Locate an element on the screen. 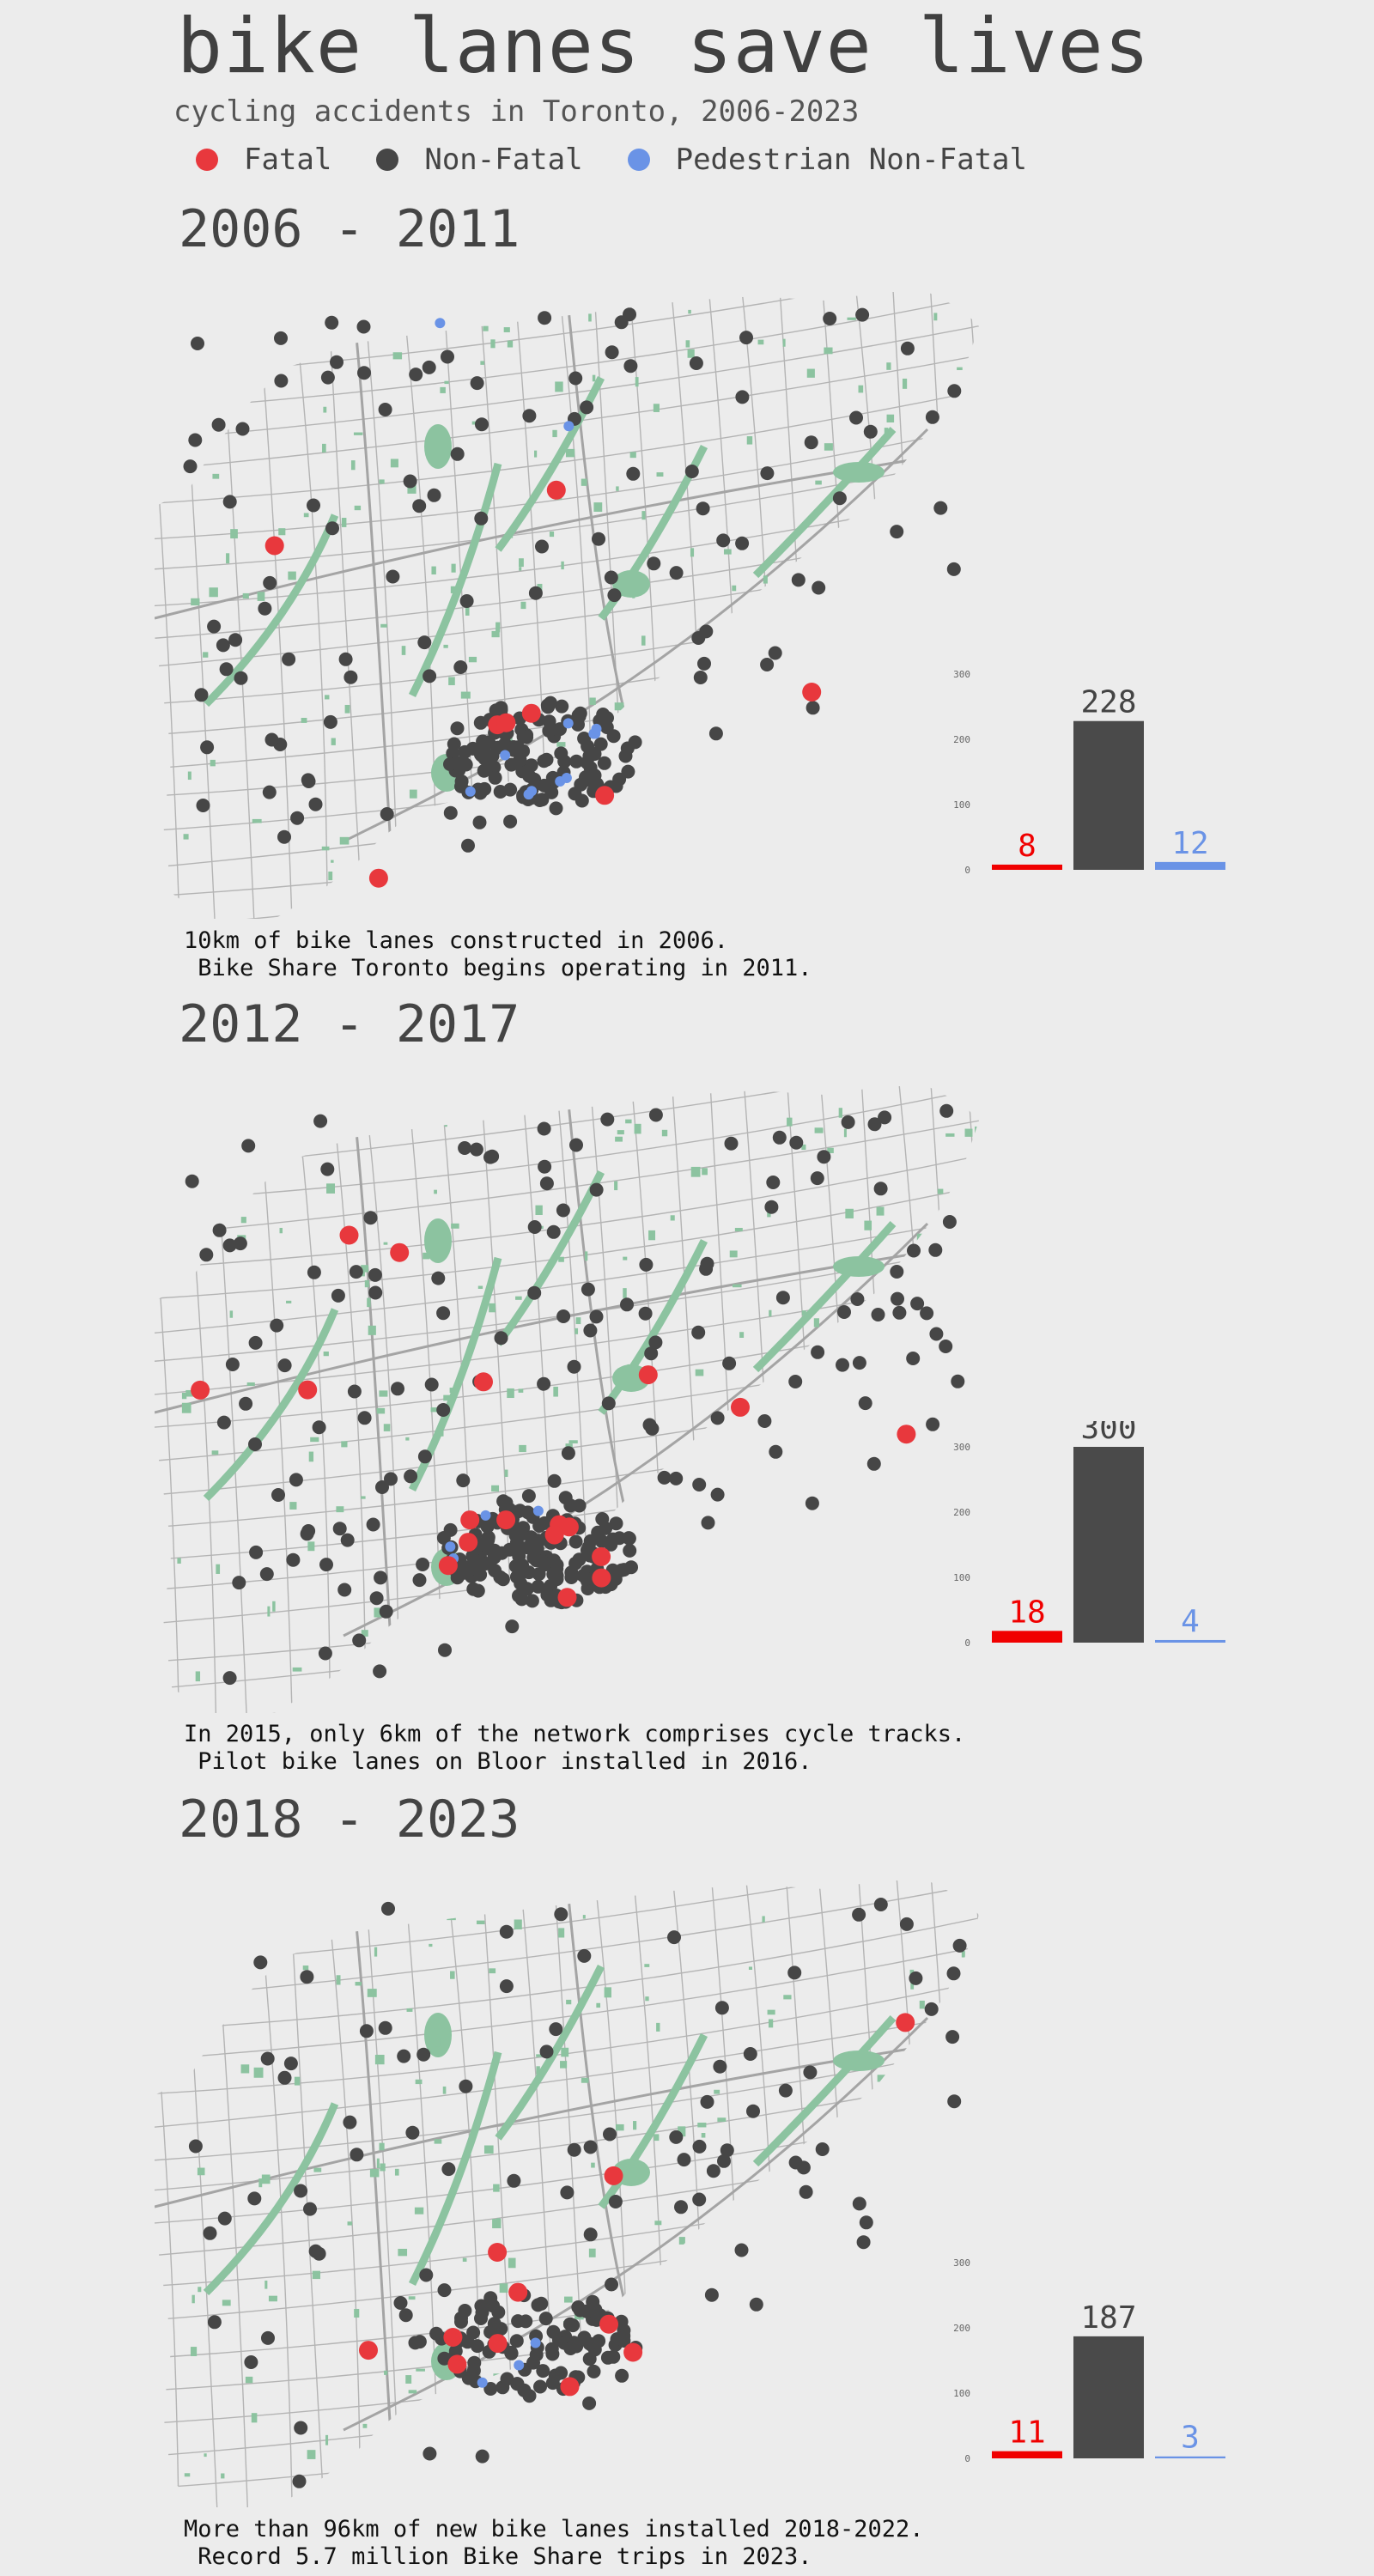 This screenshot has width=1374, height=2576. page-title: bike lanes save lives is located at coordinates (664, 46).